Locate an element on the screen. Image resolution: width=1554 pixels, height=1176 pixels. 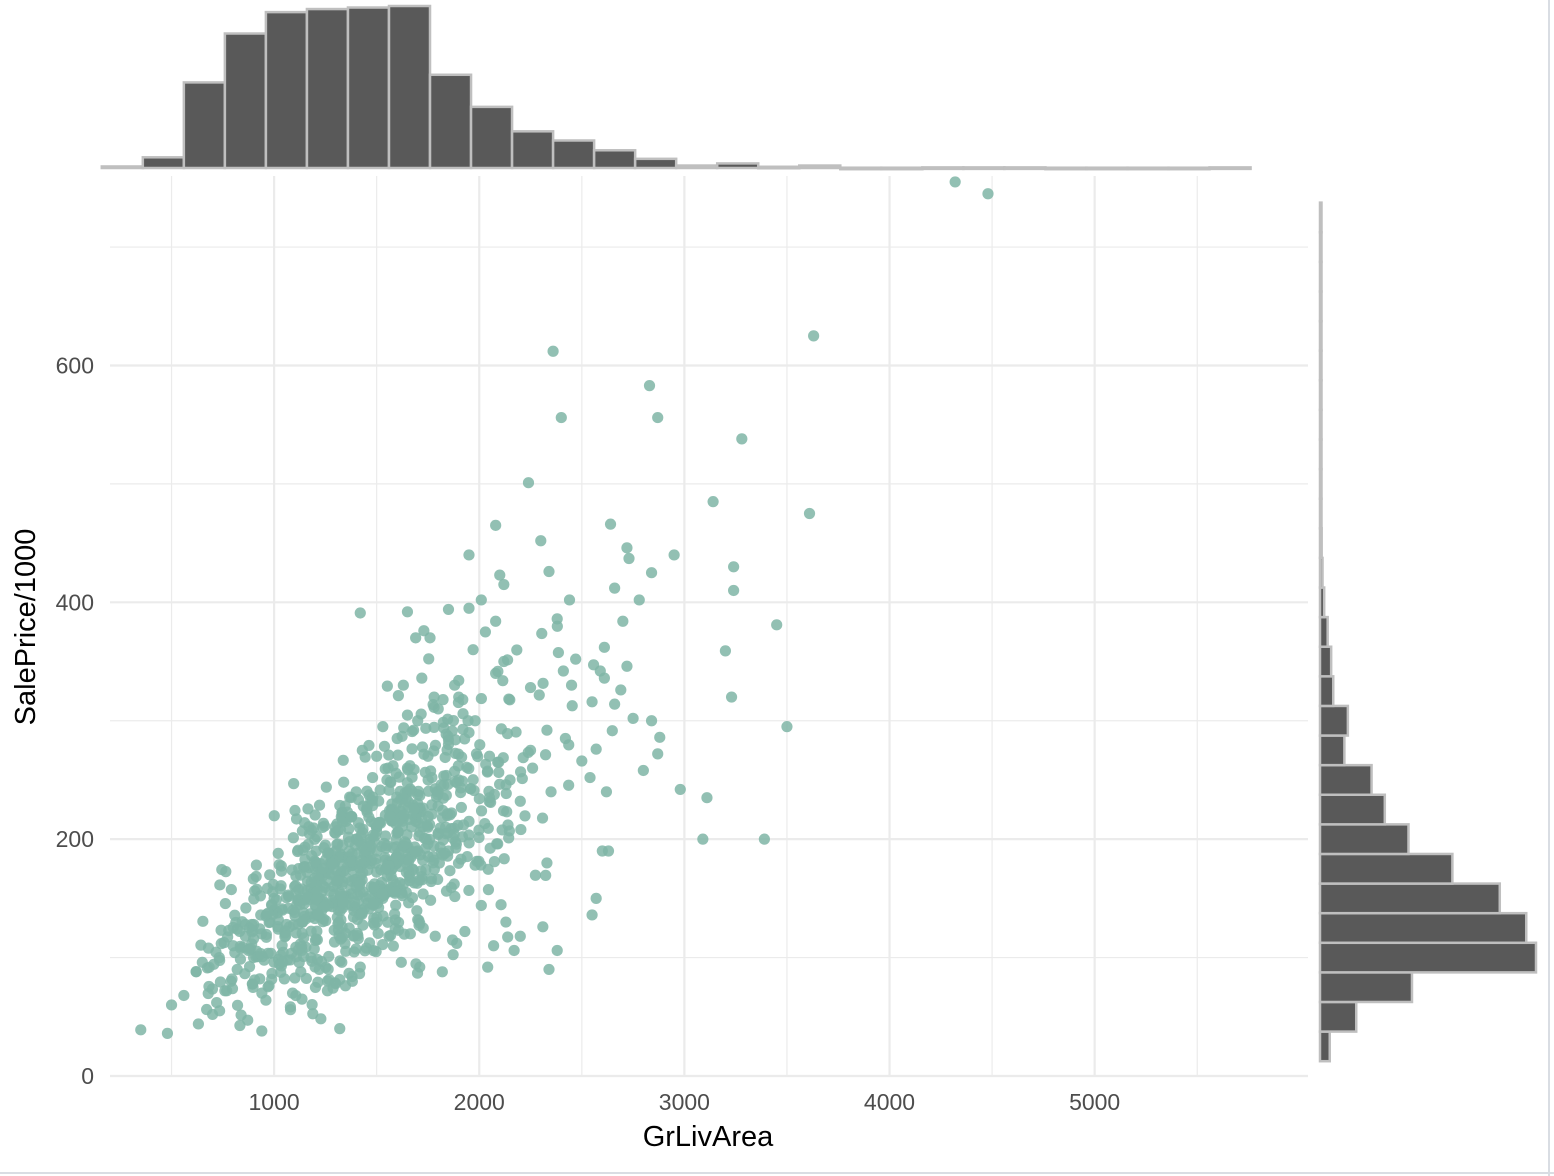
frame-border-bottom is located at coordinates (777, 1173).